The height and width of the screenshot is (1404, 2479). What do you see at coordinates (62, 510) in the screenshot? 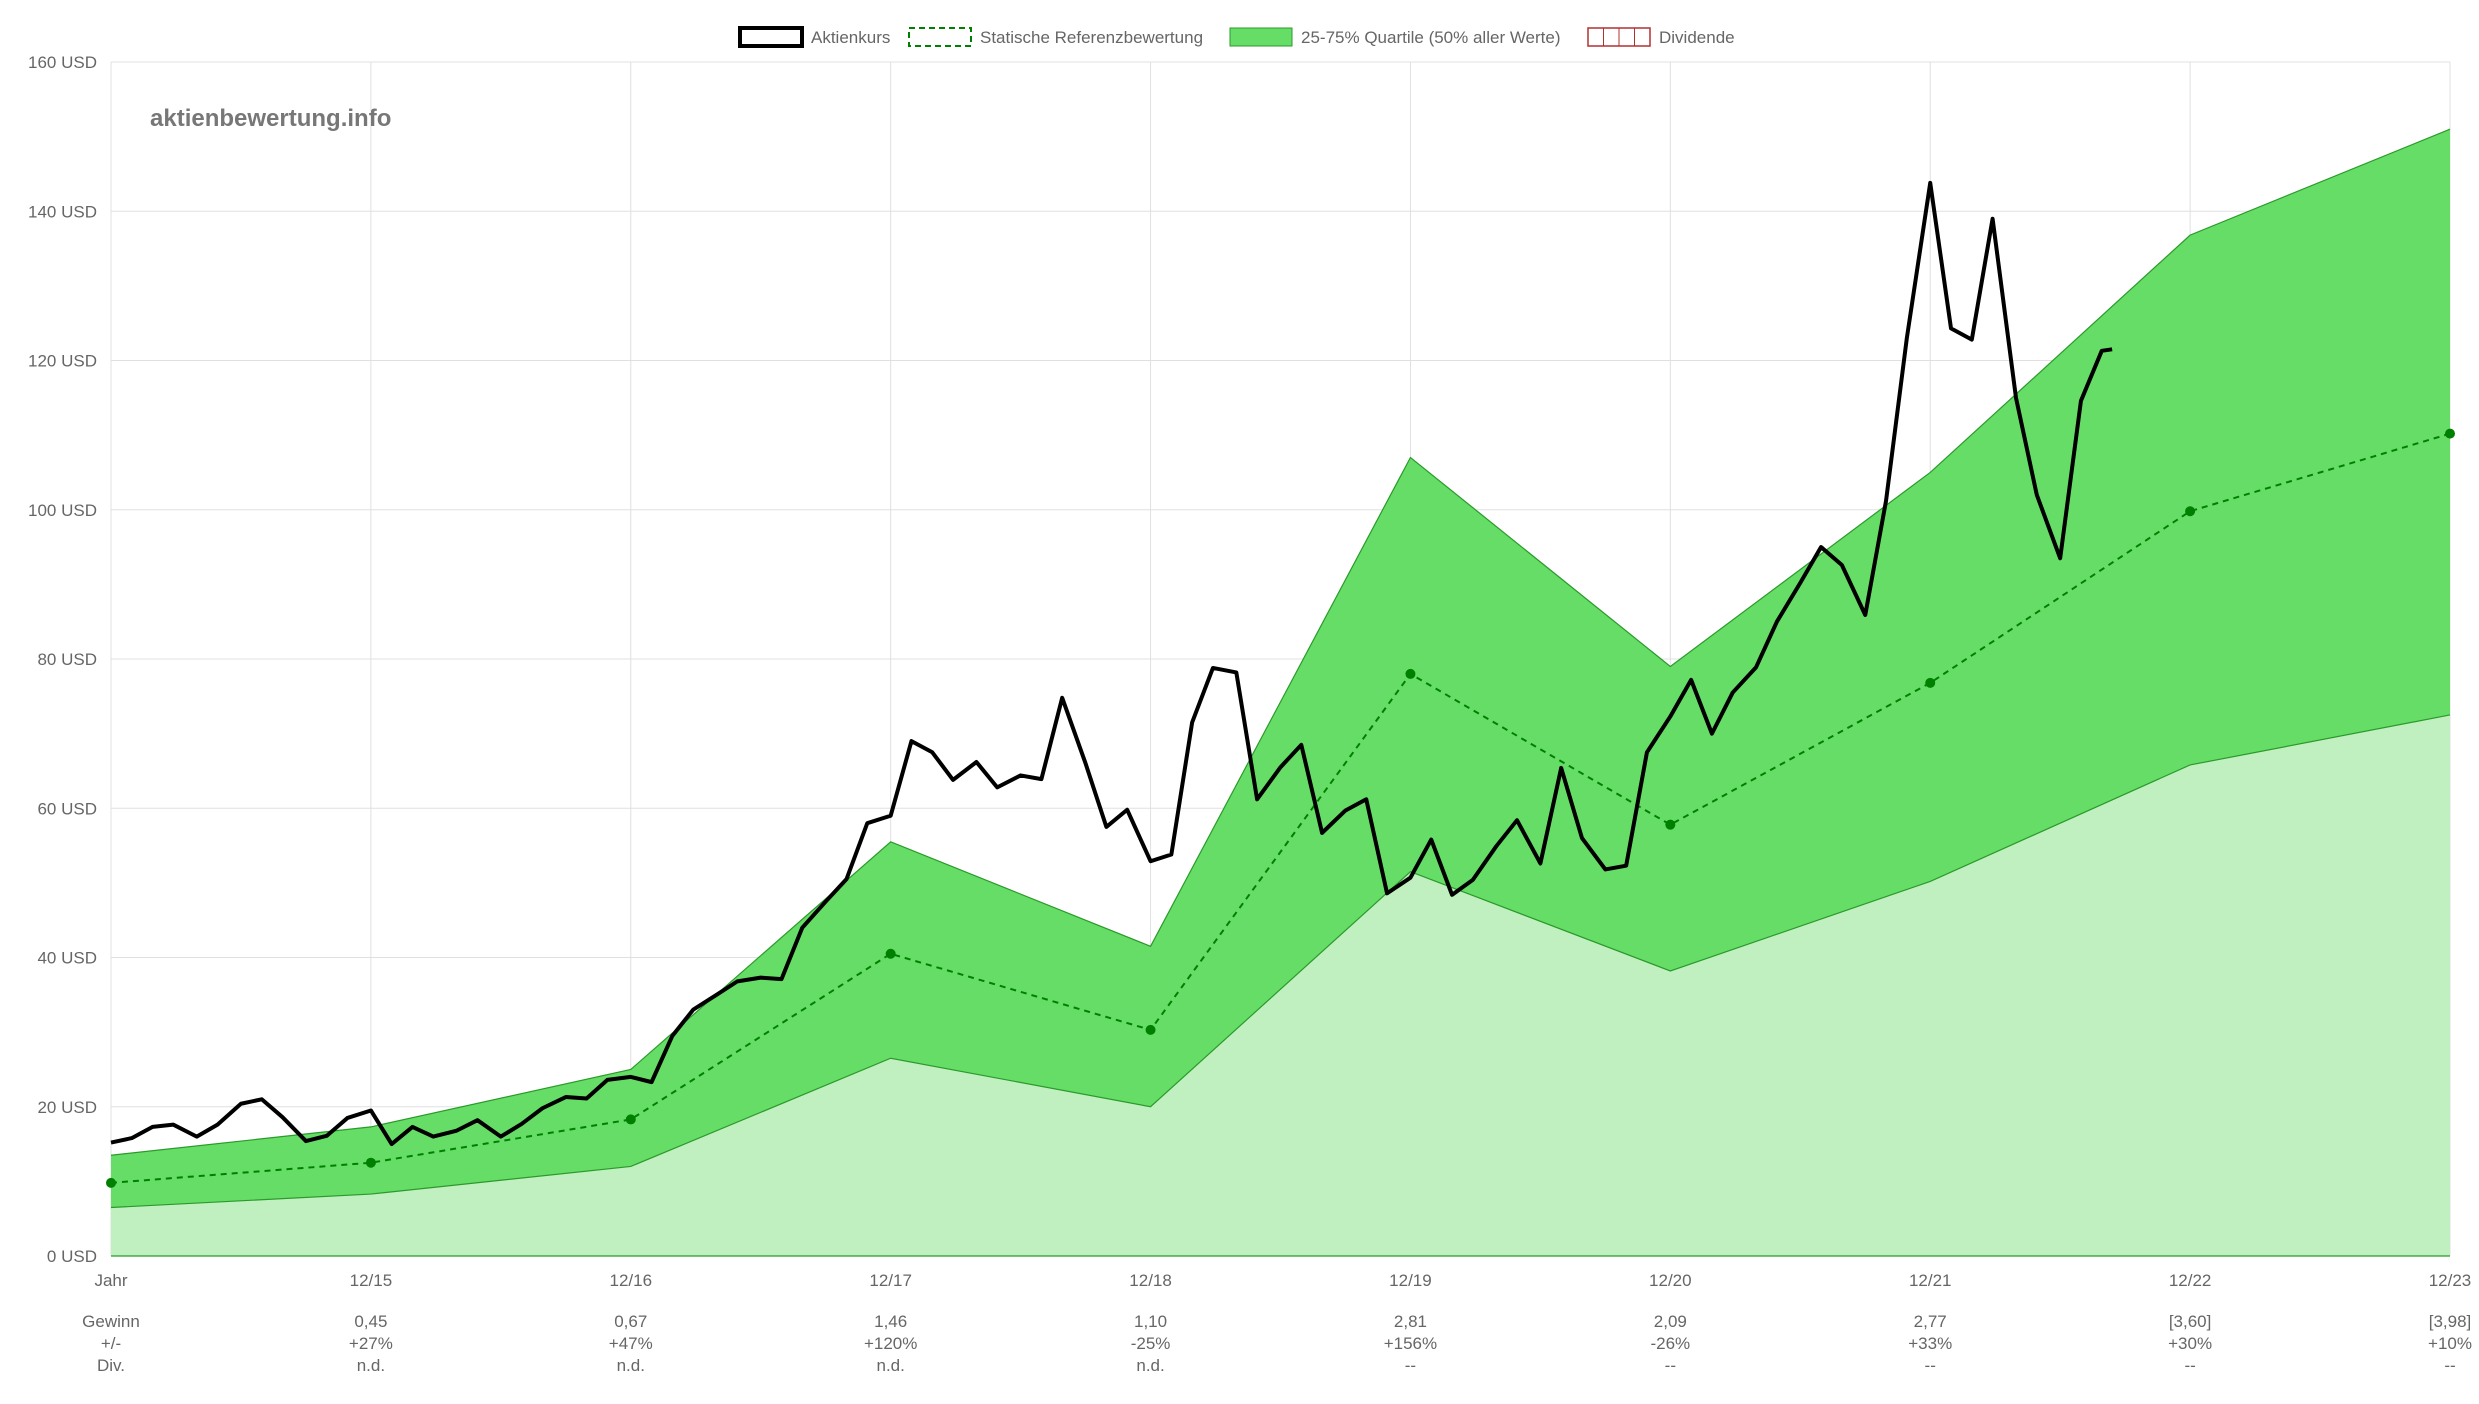
I see `y-tick-label: 100 USD` at bounding box center [62, 510].